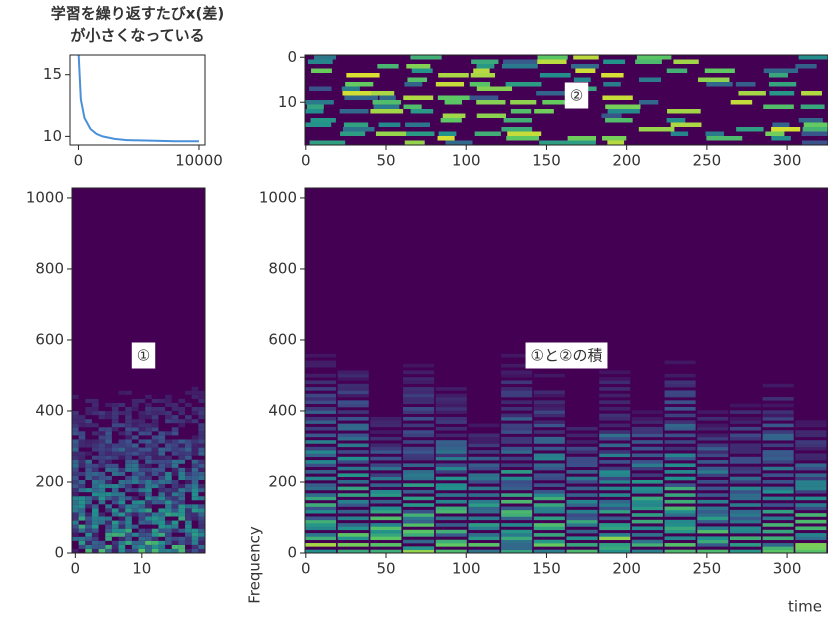  Describe the element at coordinates (626, 161) in the screenshot. I see `x-tick-label: 200` at that location.